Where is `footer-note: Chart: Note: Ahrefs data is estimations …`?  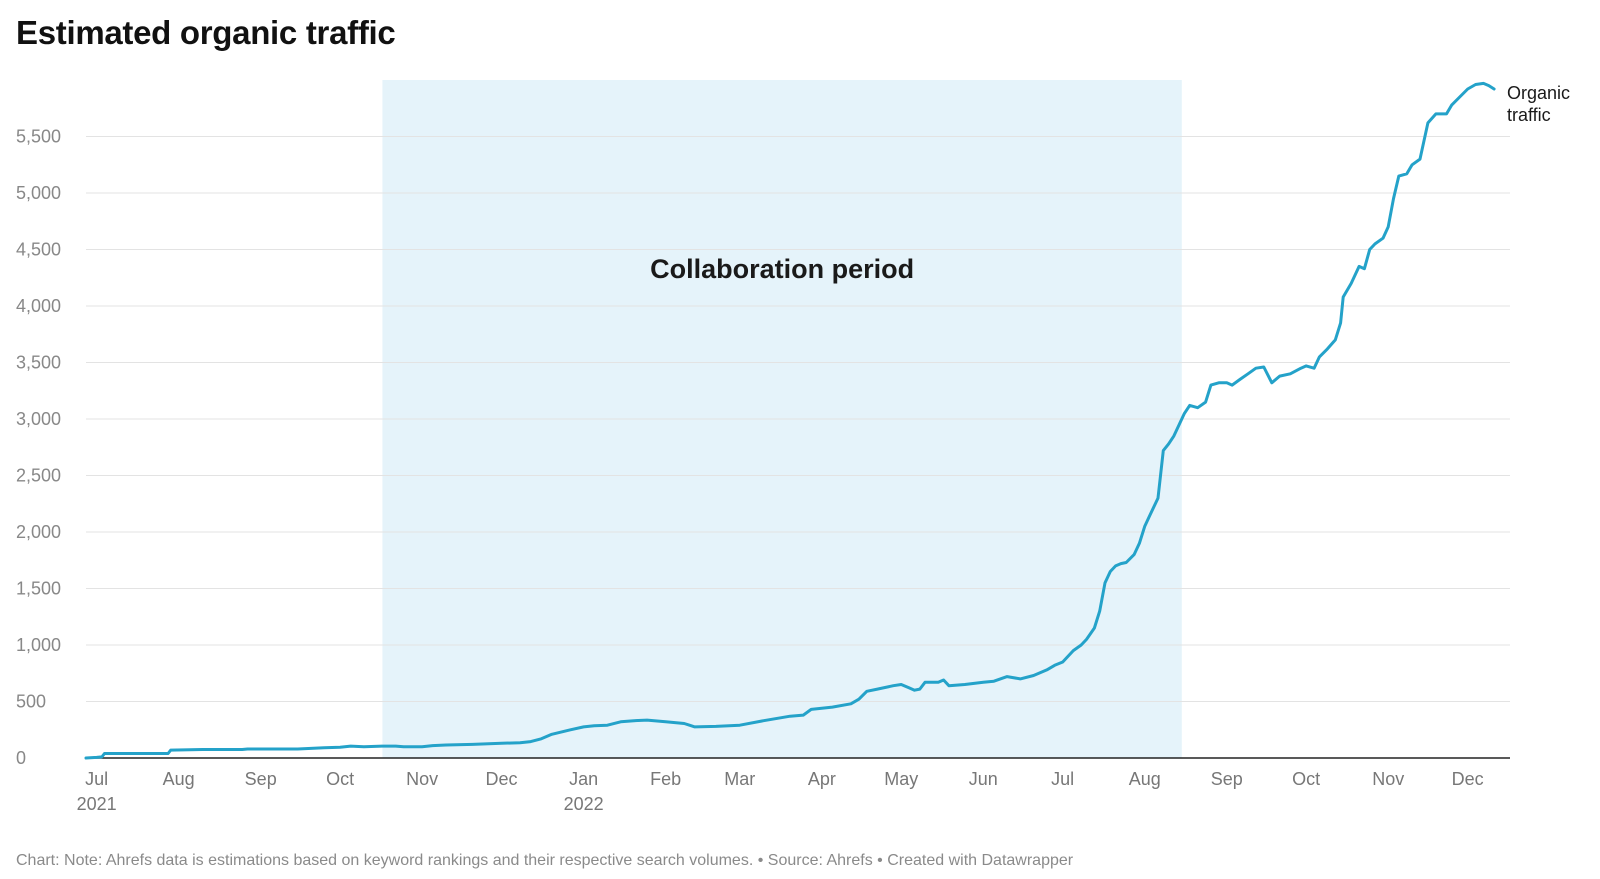 footer-note: Chart: Note: Ahrefs data is estimations … is located at coordinates (385, 860).